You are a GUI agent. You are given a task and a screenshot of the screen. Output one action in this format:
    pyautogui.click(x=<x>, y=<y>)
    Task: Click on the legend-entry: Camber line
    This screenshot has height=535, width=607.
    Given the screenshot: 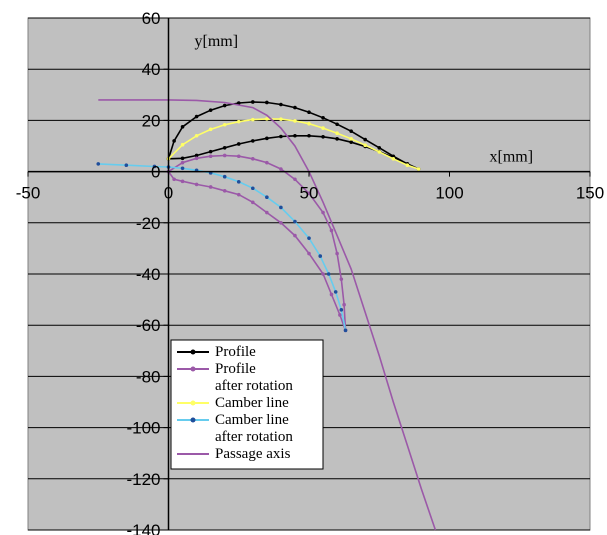 What is the action you would take?
    pyautogui.click(x=233, y=403)
    